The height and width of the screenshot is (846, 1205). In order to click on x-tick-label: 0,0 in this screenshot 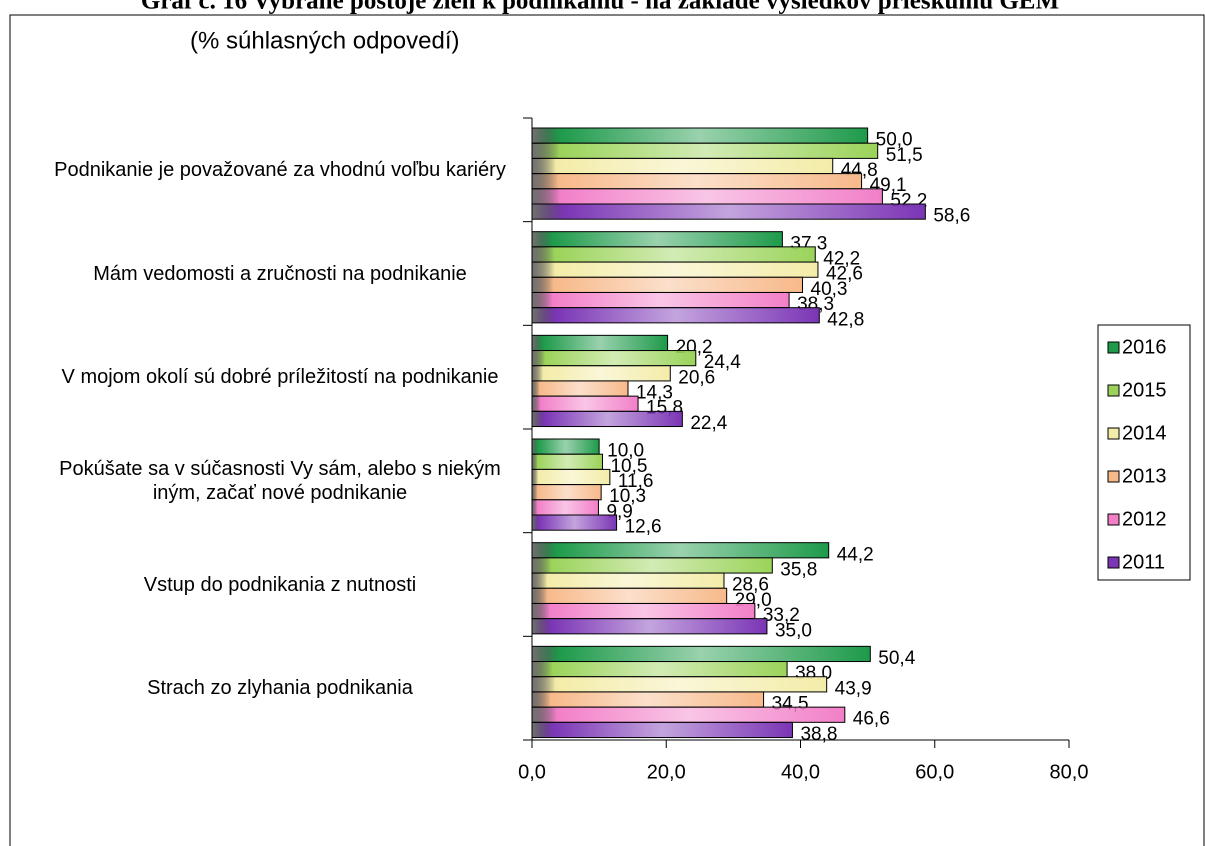, I will do `click(532, 772)`.